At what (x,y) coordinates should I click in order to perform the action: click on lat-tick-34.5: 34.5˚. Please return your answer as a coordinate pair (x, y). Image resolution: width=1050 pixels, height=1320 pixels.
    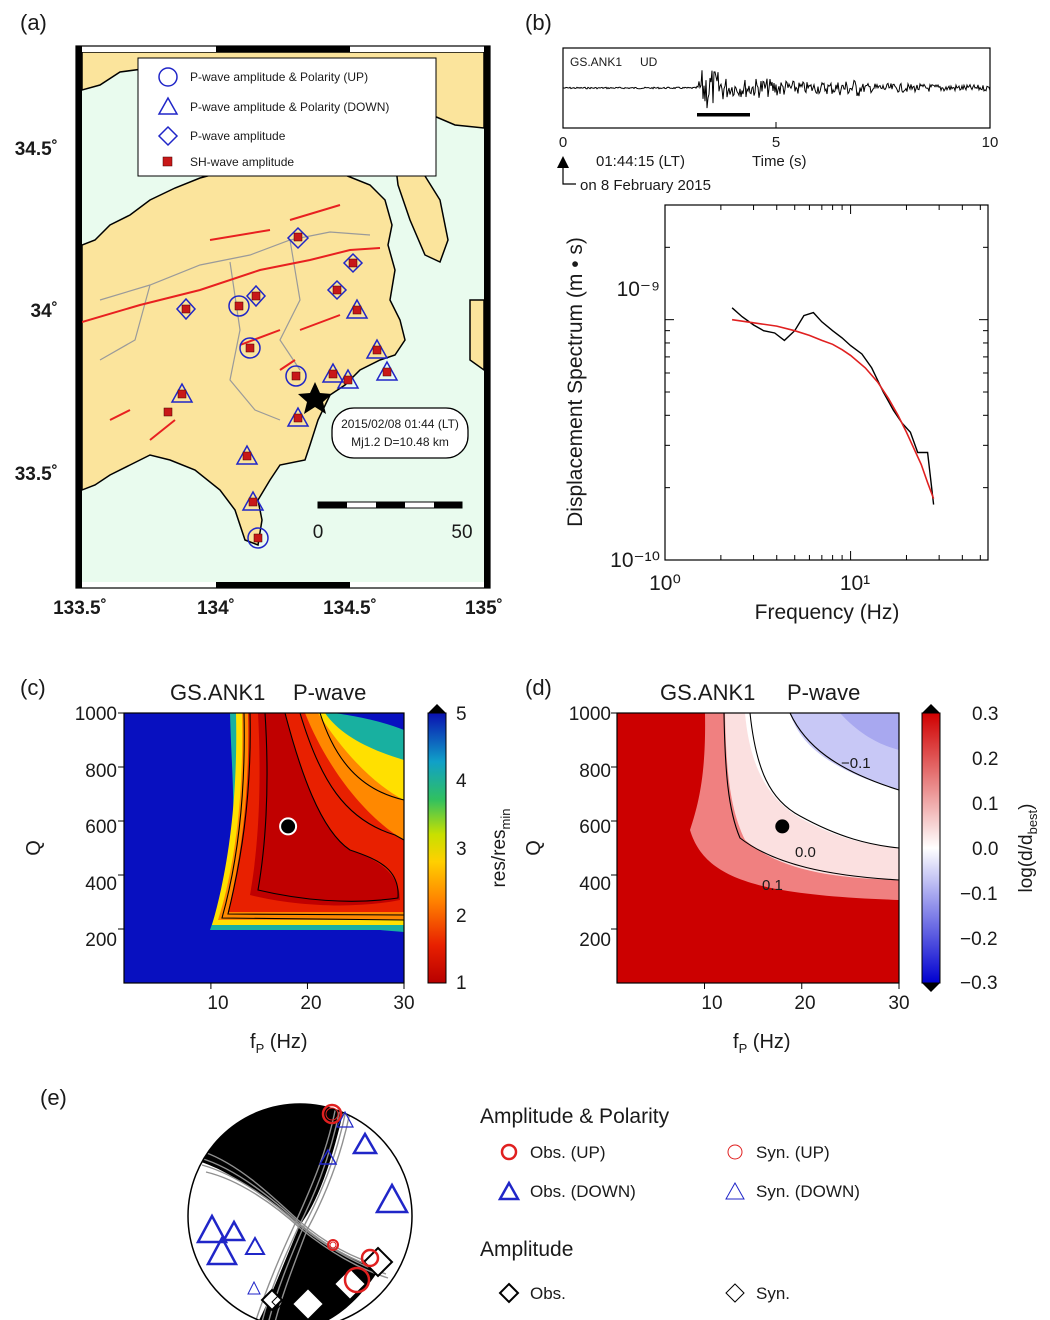
    Looking at the image, I should click on (36, 149).